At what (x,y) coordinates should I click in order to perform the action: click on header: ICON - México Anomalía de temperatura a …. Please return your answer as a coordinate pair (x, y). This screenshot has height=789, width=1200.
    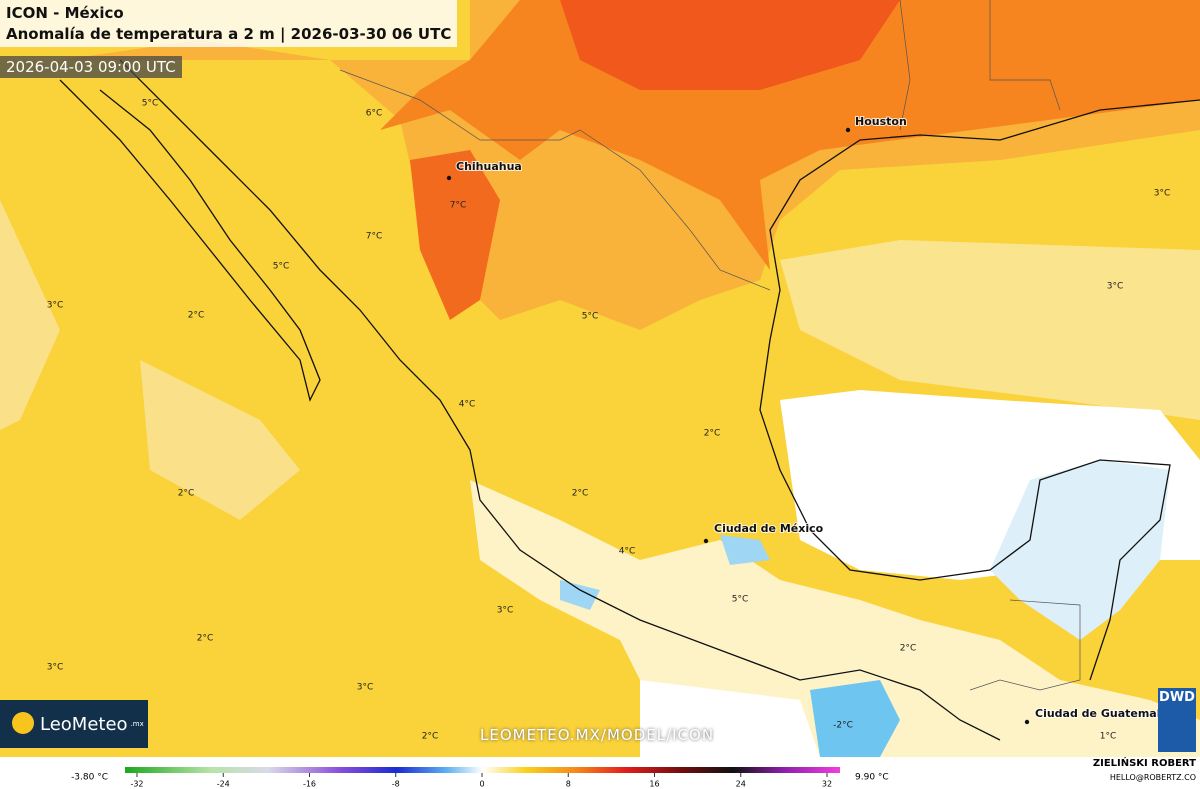
    Looking at the image, I should click on (229, 23).